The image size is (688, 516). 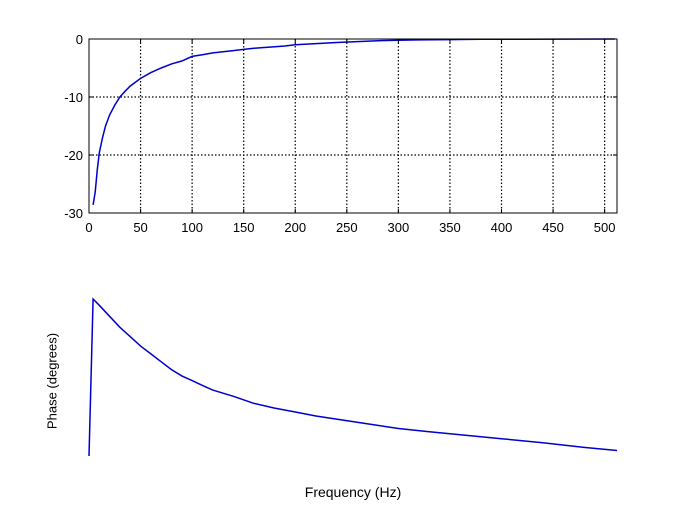 I want to click on magnitude-x-tick-label: 300, so click(x=399, y=227).